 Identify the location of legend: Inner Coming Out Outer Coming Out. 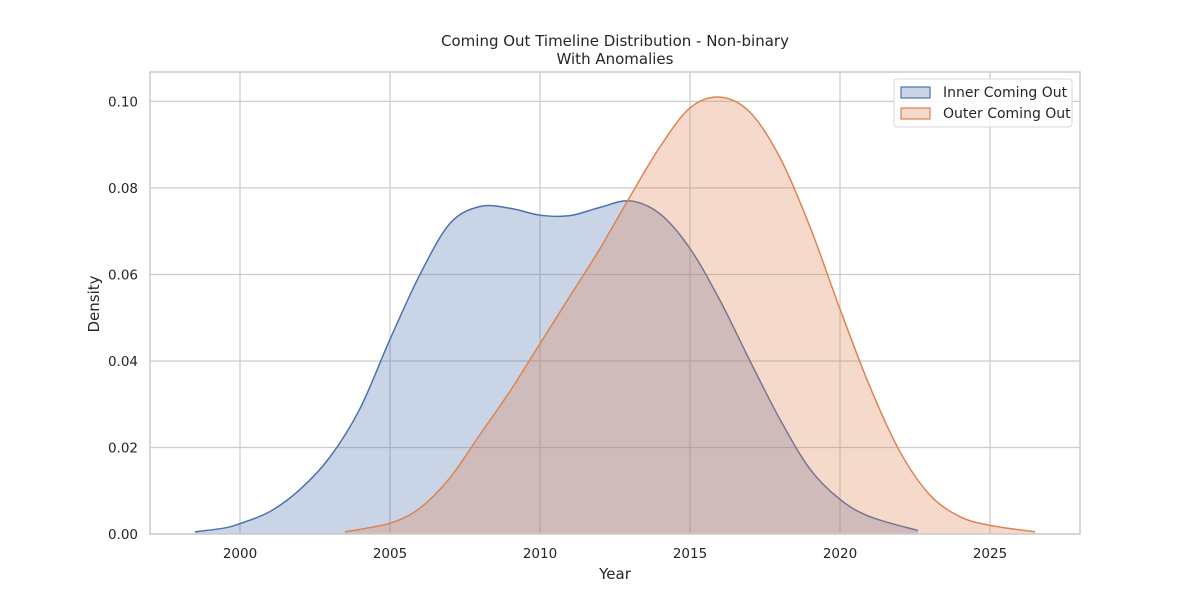
(983, 103).